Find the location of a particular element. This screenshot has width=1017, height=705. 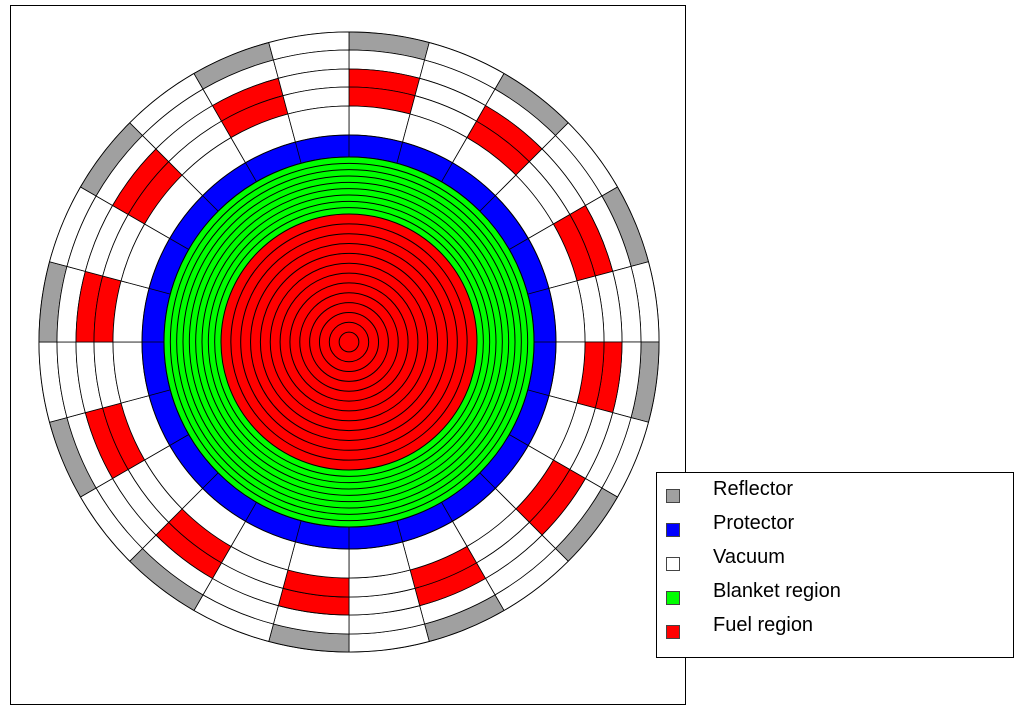

legend-item-fuel: Fuel region is located at coordinates (835, 630).